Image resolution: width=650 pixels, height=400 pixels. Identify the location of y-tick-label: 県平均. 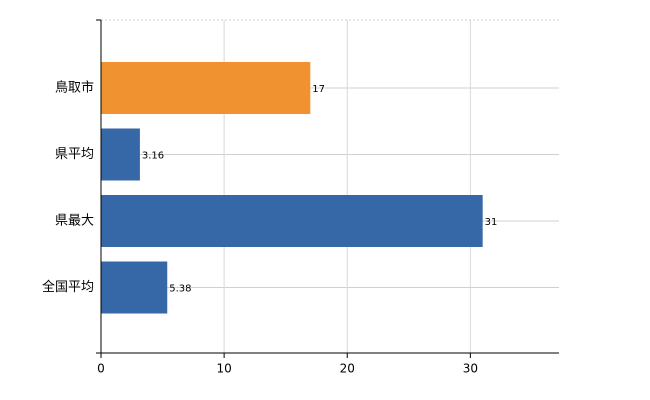
(74, 154).